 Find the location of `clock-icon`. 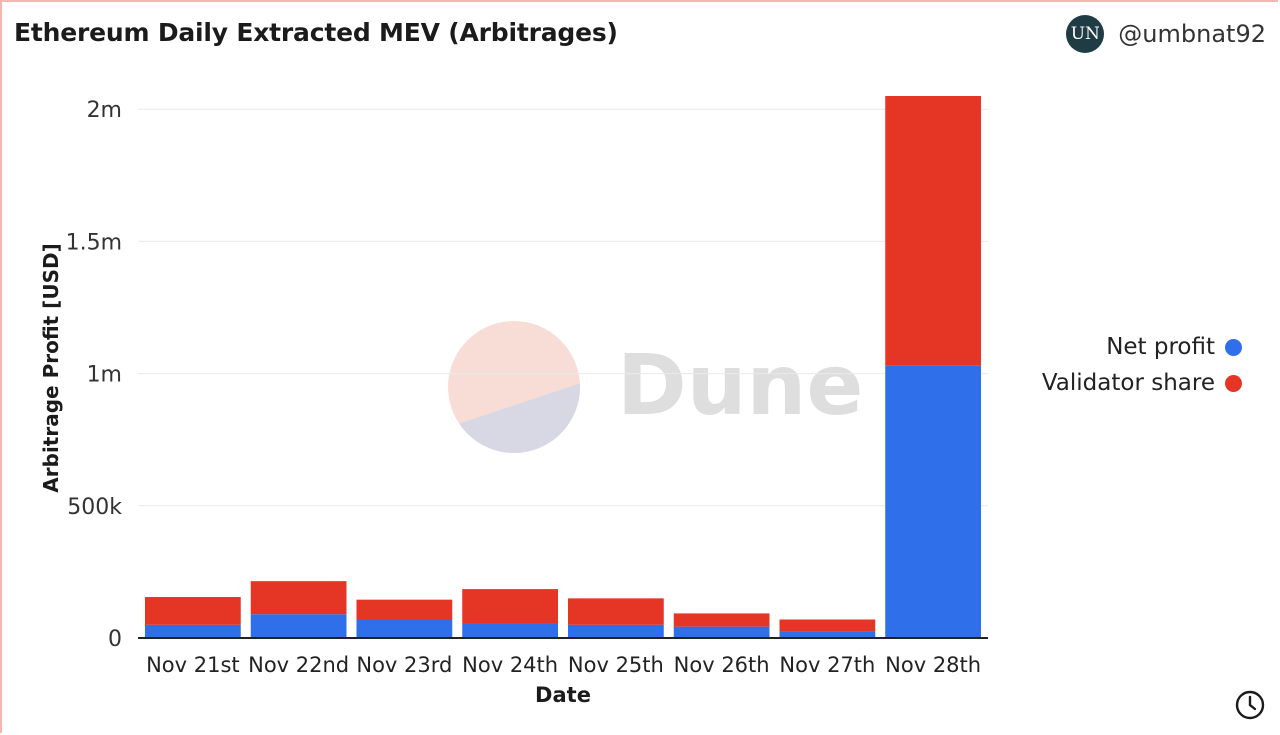

clock-icon is located at coordinates (1250, 705).